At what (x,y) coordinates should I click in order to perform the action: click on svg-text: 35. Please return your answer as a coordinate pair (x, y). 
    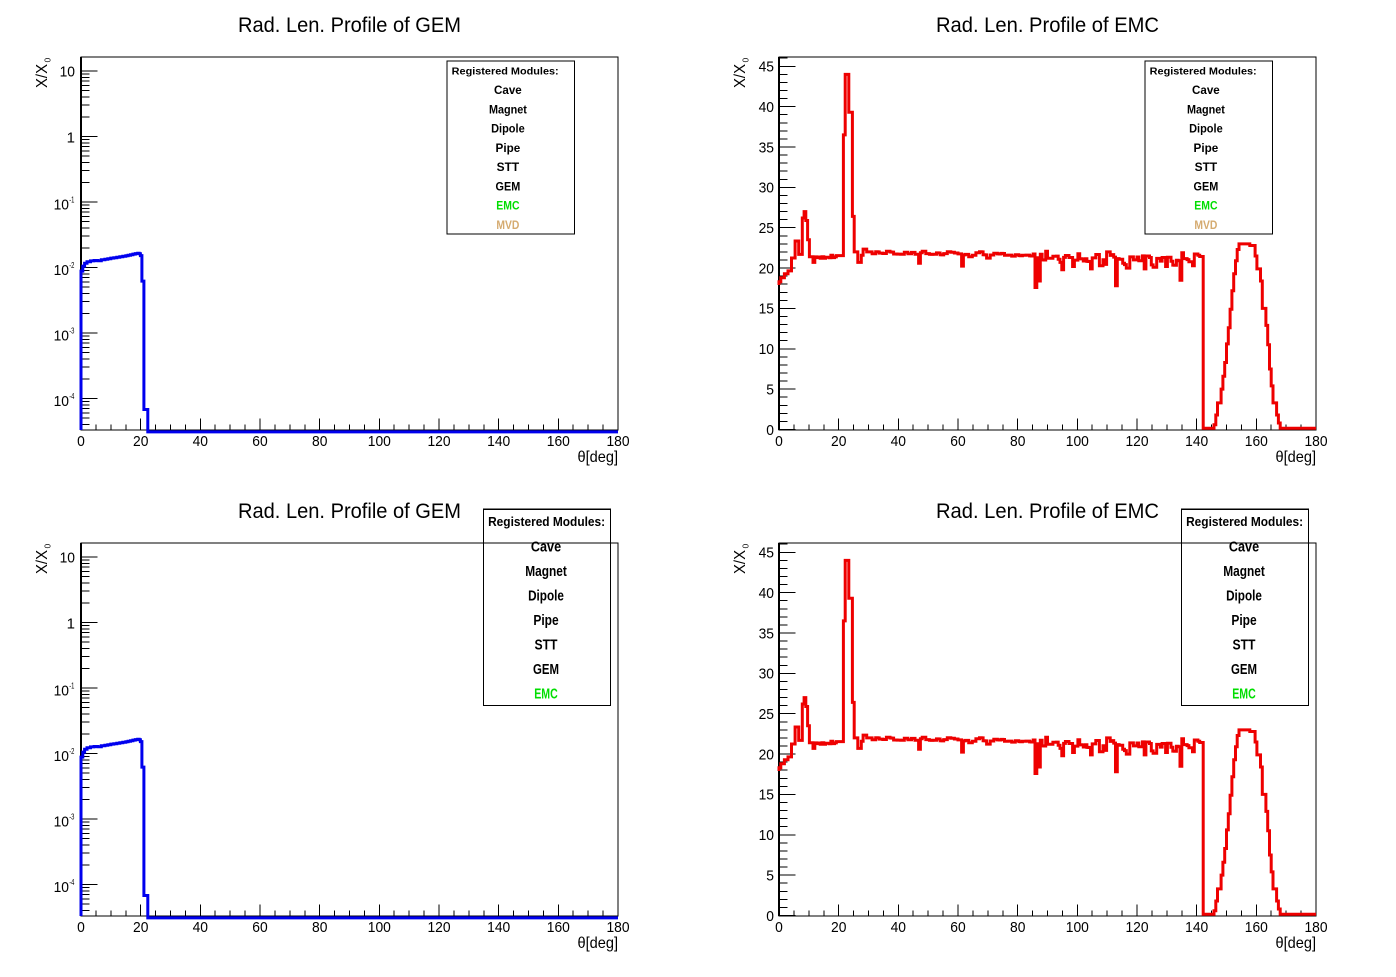
    Looking at the image, I should click on (766, 147).